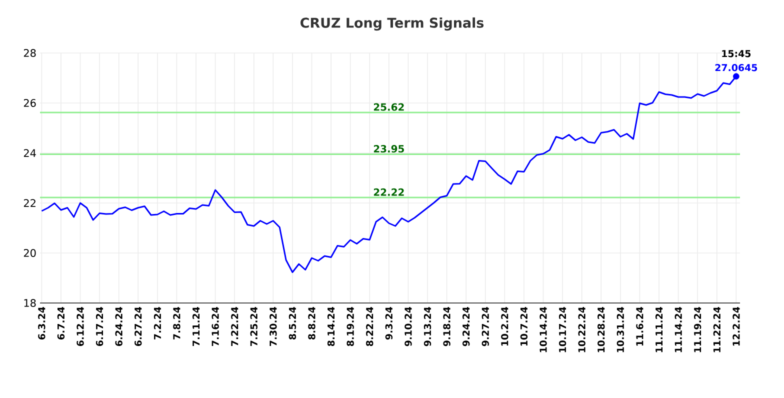 The width and height of the screenshot is (784, 398). I want to click on x-tick-label: 9.24.24, so click(466, 326).